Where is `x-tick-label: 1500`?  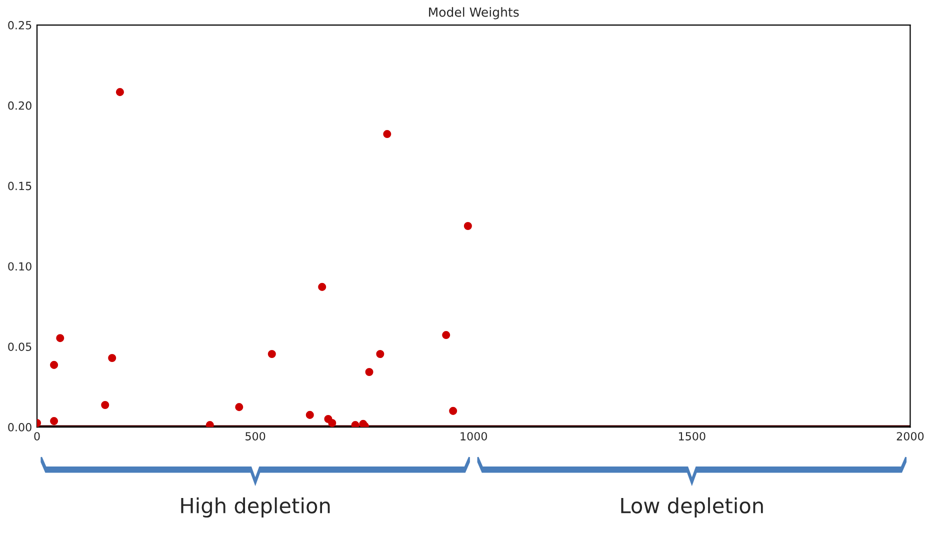 x-tick-label: 1500 is located at coordinates (692, 436).